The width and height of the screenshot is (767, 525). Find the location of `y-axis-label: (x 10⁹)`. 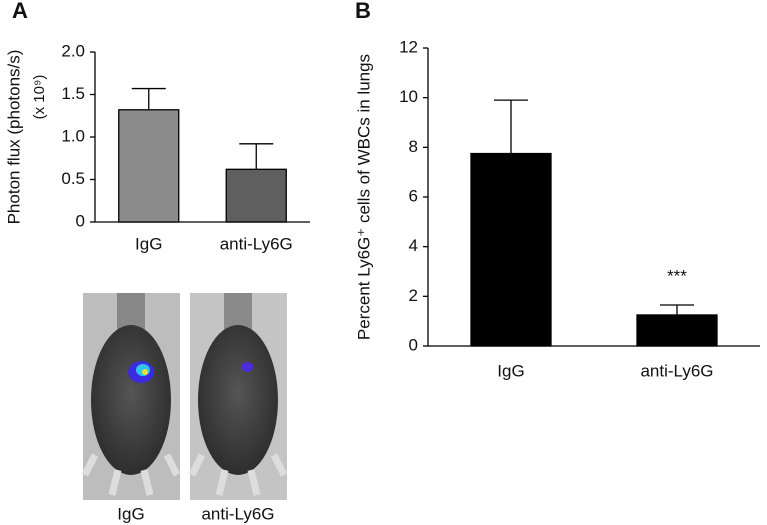

y-axis-label: (x 10⁹) is located at coordinates (39, 97).